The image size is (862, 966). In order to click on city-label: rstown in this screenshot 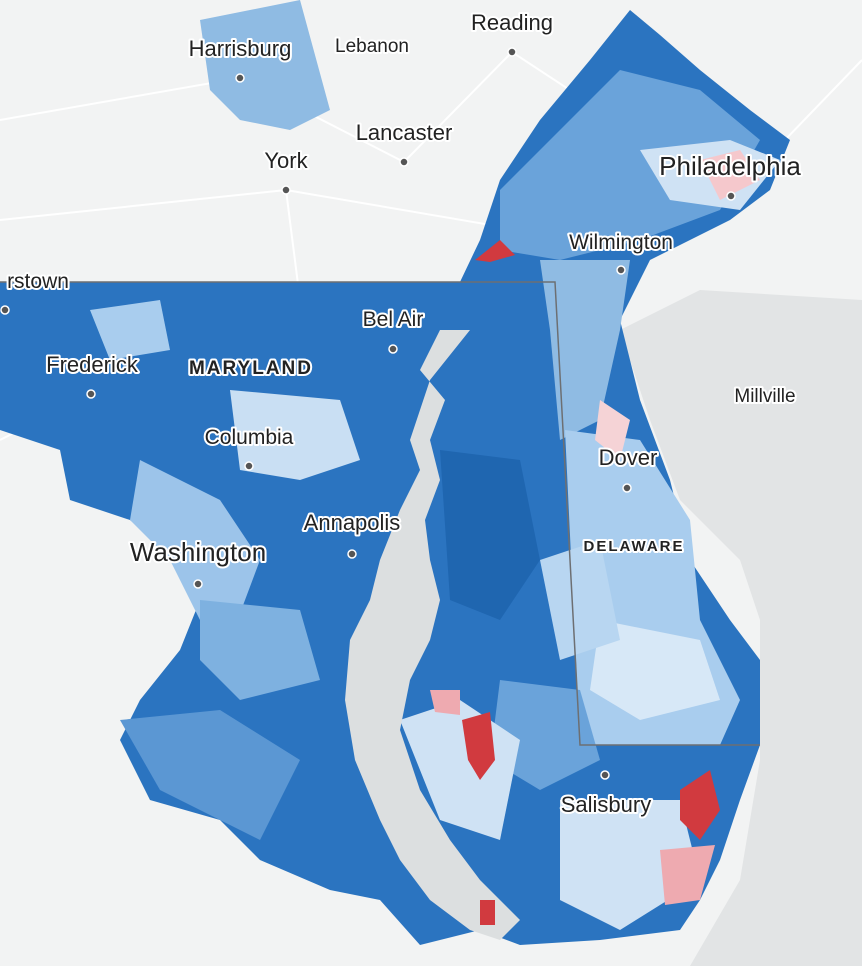, I will do `click(38, 281)`.